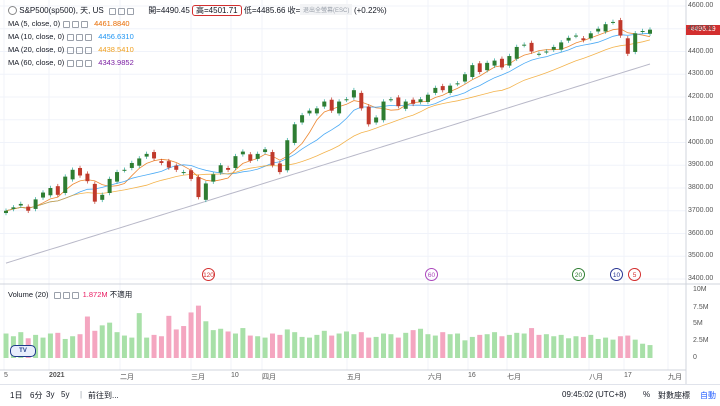  I want to click on event-marker: 5, so click(634, 274).